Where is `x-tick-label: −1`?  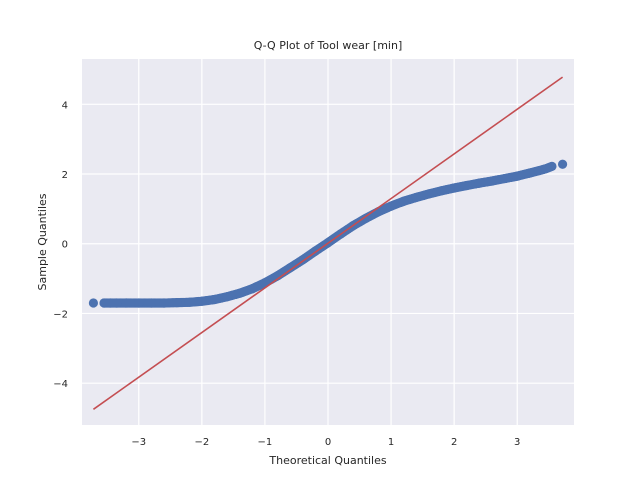
x-tick-label: −1 is located at coordinates (265, 442).